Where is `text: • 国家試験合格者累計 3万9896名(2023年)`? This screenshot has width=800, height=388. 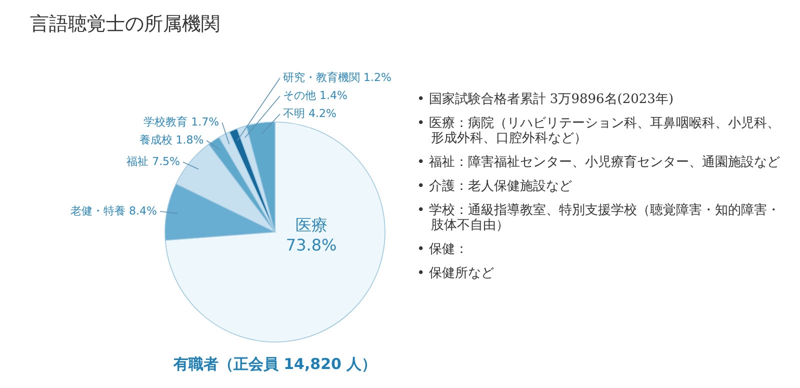
text: • 国家試験合格者累計 3万9896名(2023年) is located at coordinates (546, 99).